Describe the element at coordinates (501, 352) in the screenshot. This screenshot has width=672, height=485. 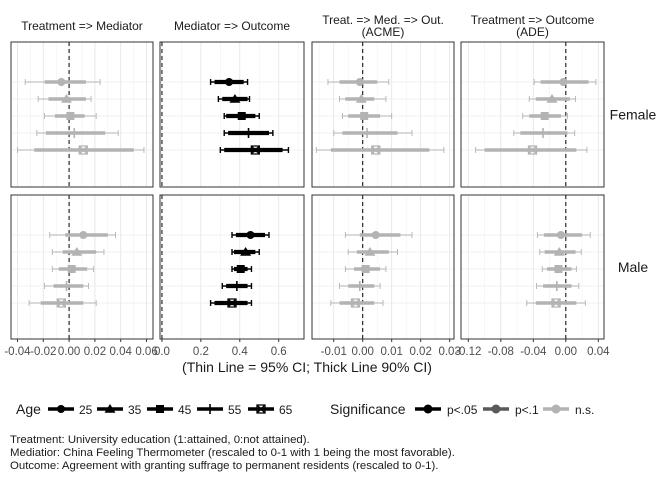
I see `x-tick-label: -0.08` at that location.